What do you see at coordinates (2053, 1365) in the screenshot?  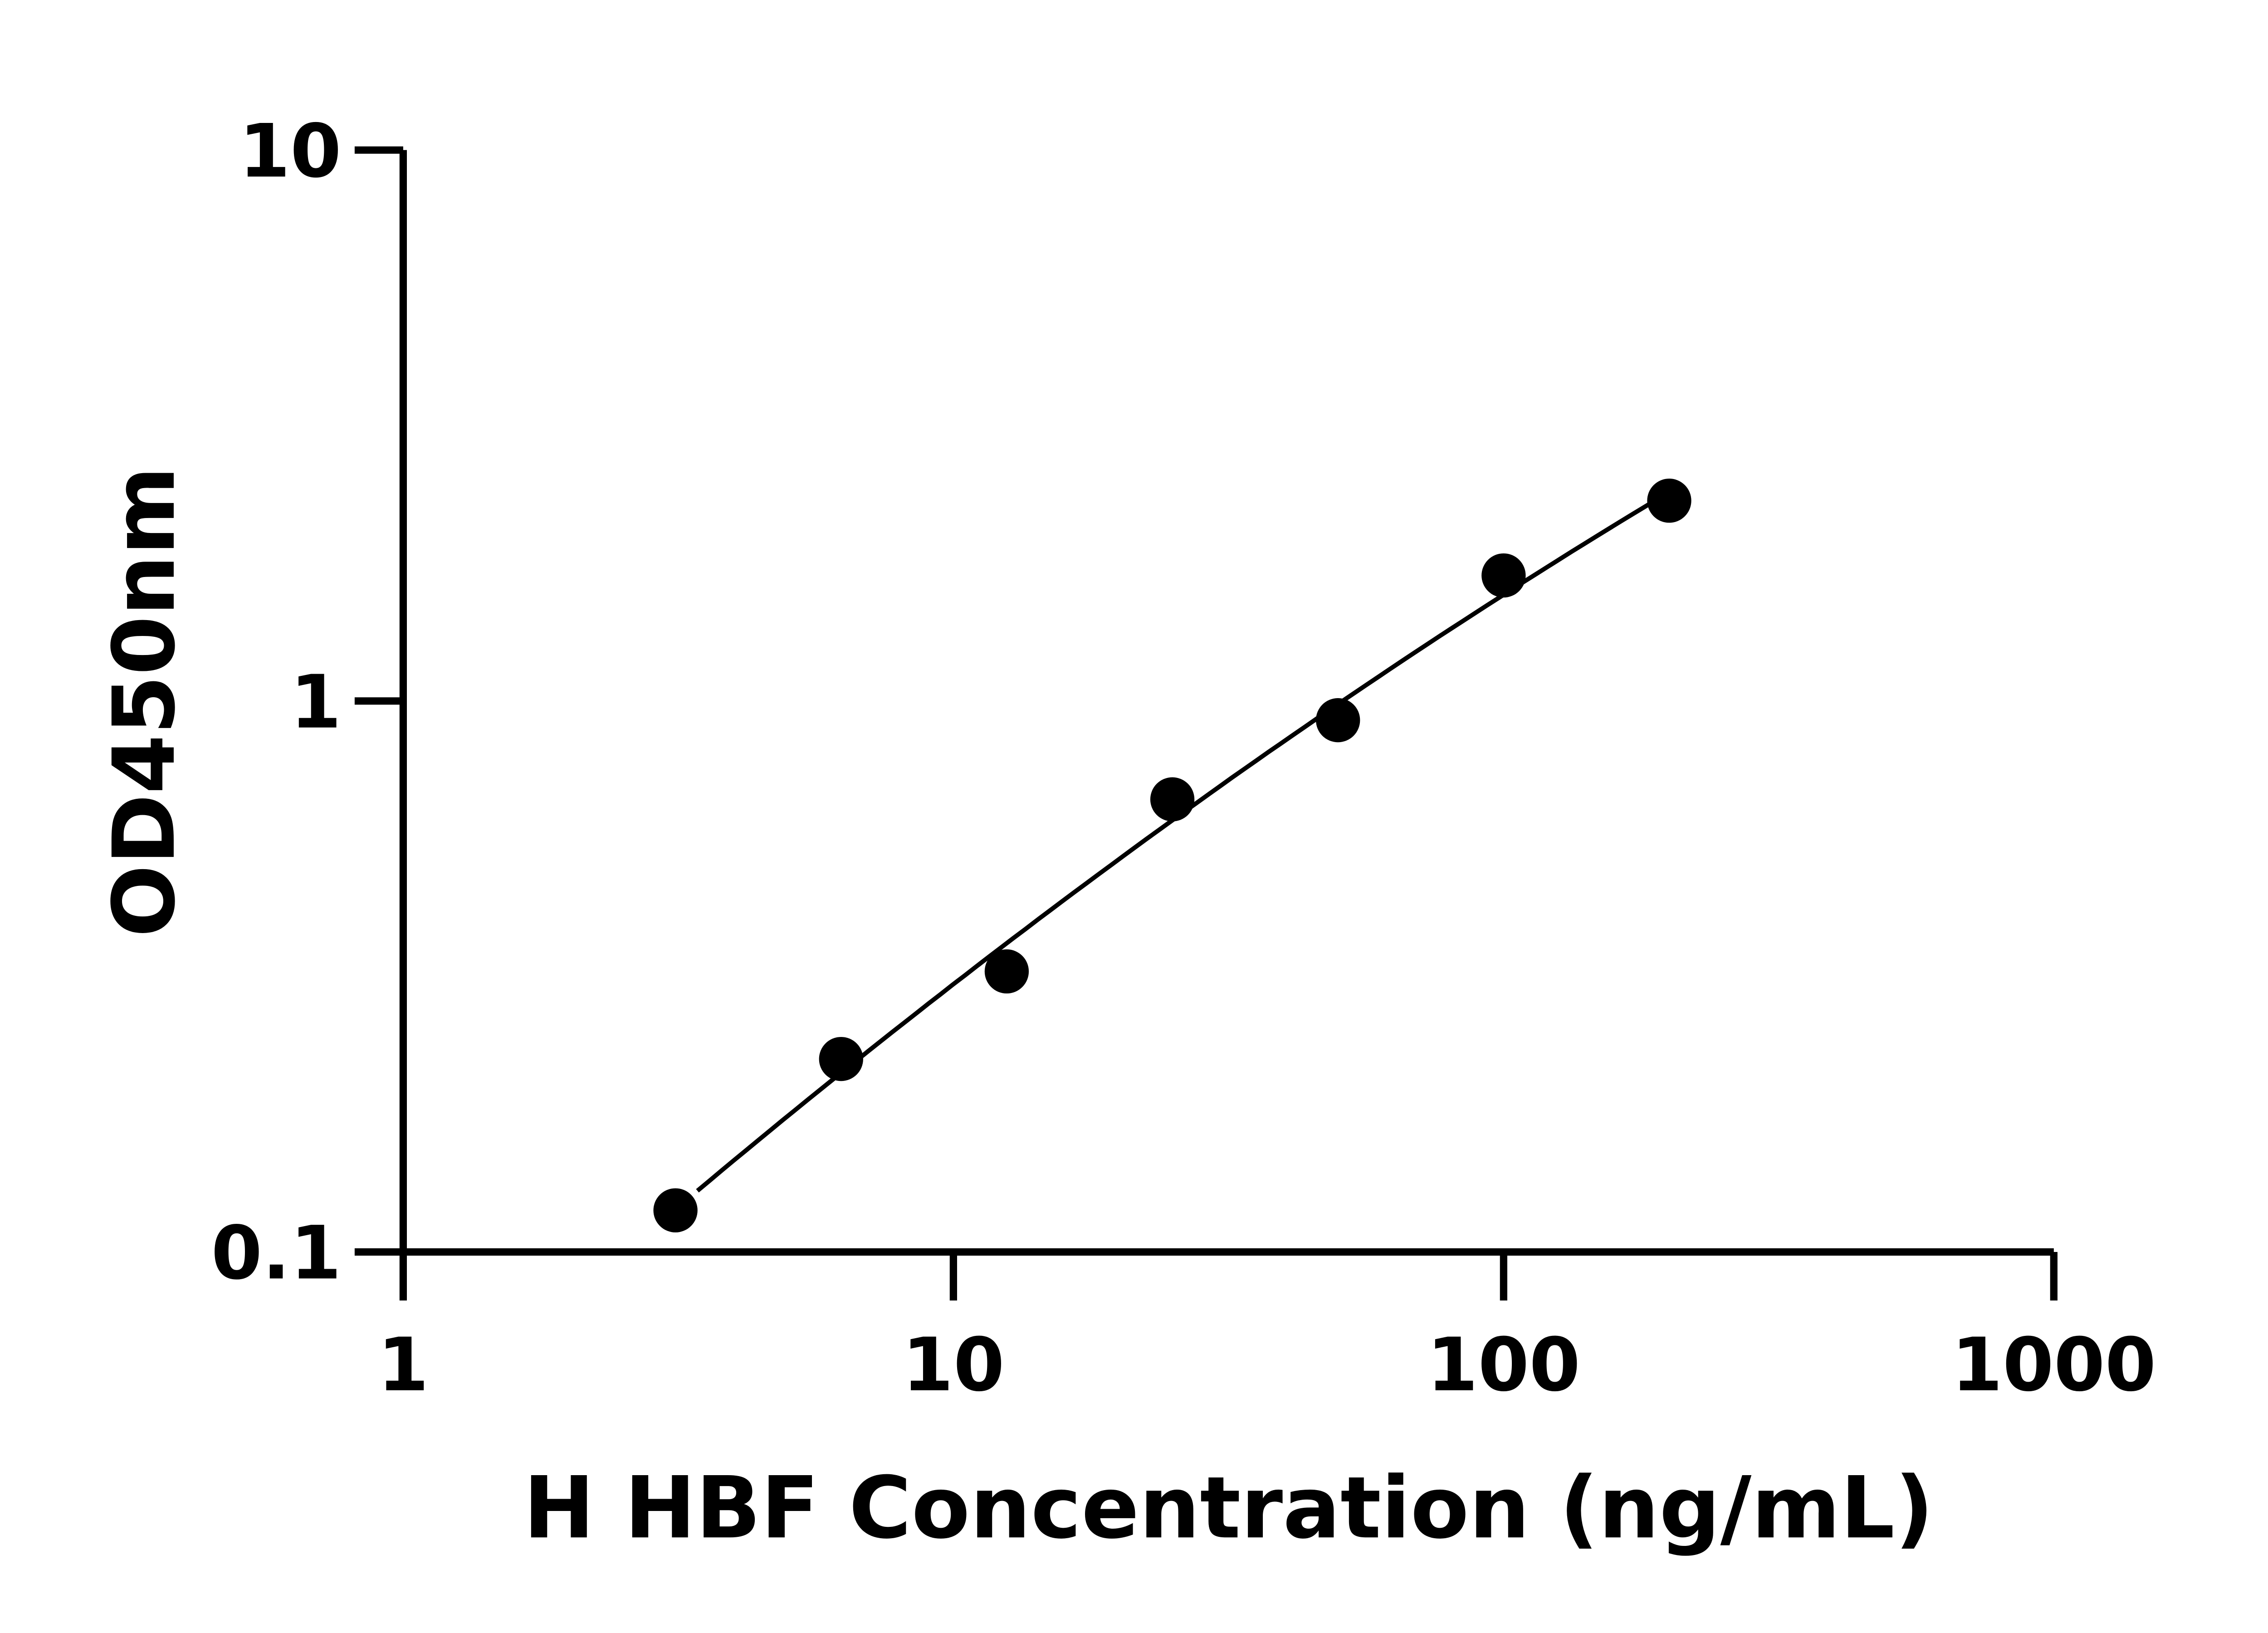 I see `x-tick-label: 1000` at bounding box center [2053, 1365].